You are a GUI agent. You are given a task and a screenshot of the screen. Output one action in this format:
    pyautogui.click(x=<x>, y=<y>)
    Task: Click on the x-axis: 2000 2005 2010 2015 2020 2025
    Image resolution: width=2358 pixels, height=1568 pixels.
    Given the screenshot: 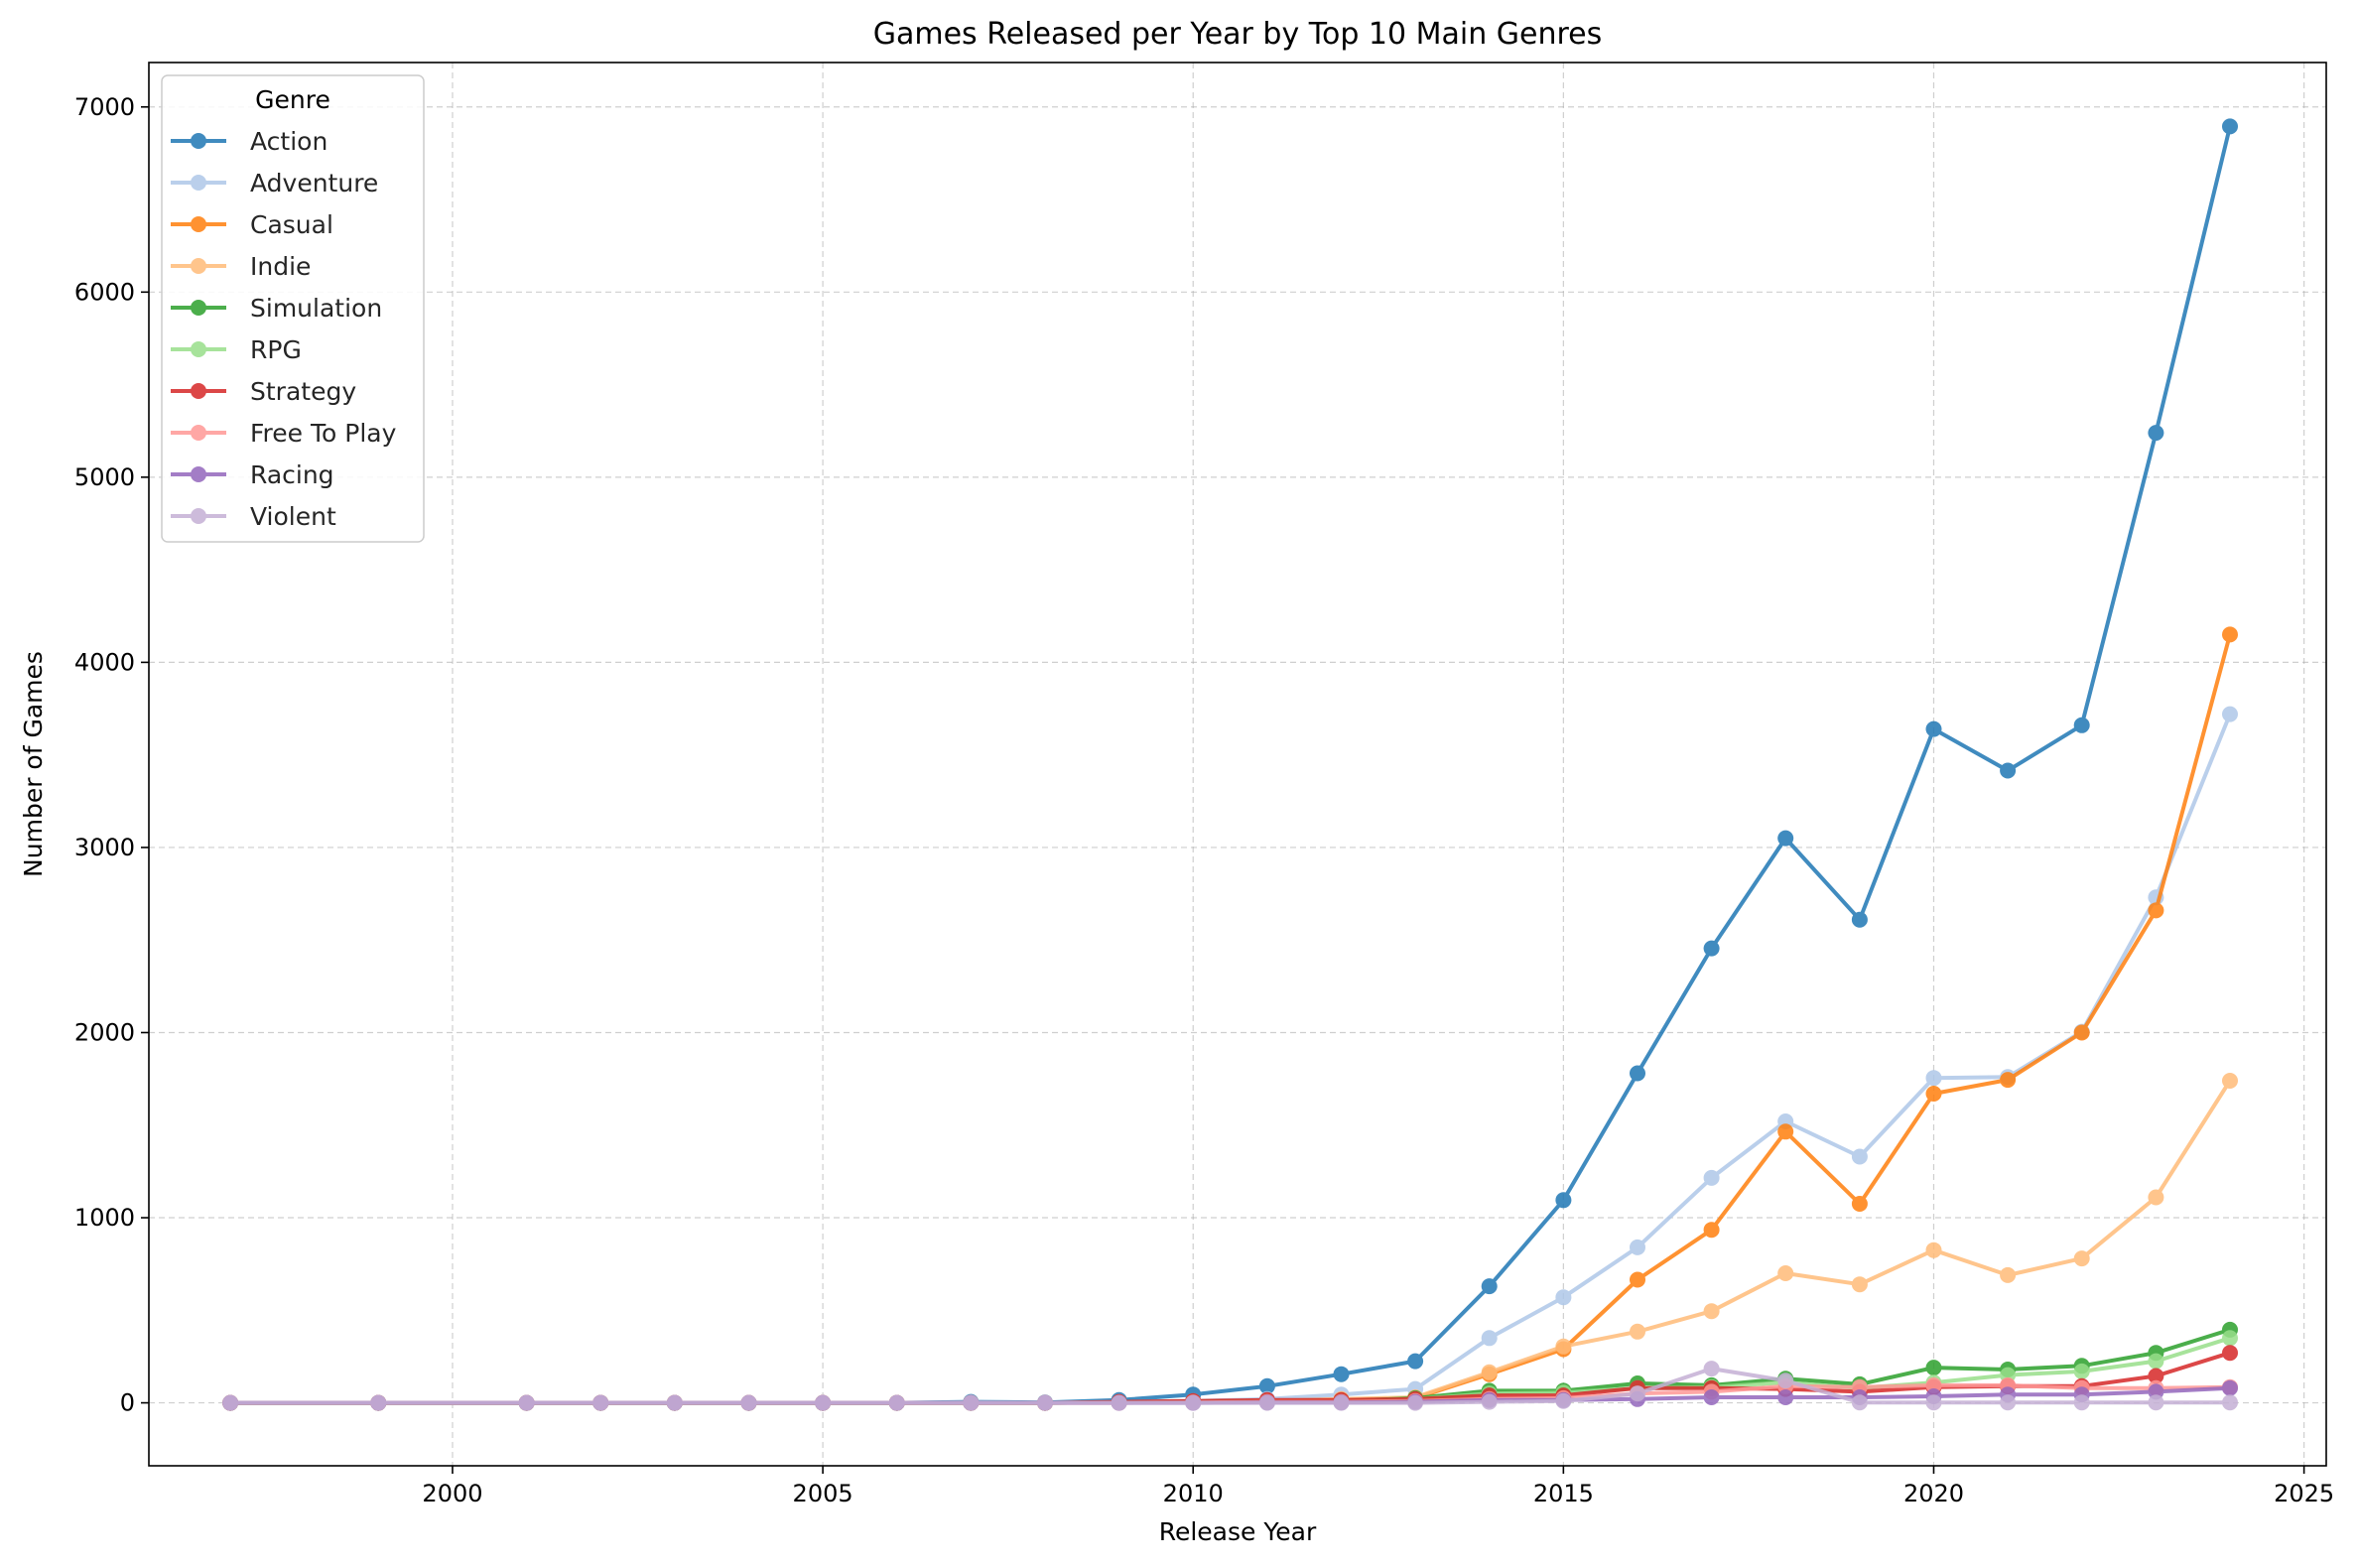 What is the action you would take?
    pyautogui.click(x=1378, y=1486)
    